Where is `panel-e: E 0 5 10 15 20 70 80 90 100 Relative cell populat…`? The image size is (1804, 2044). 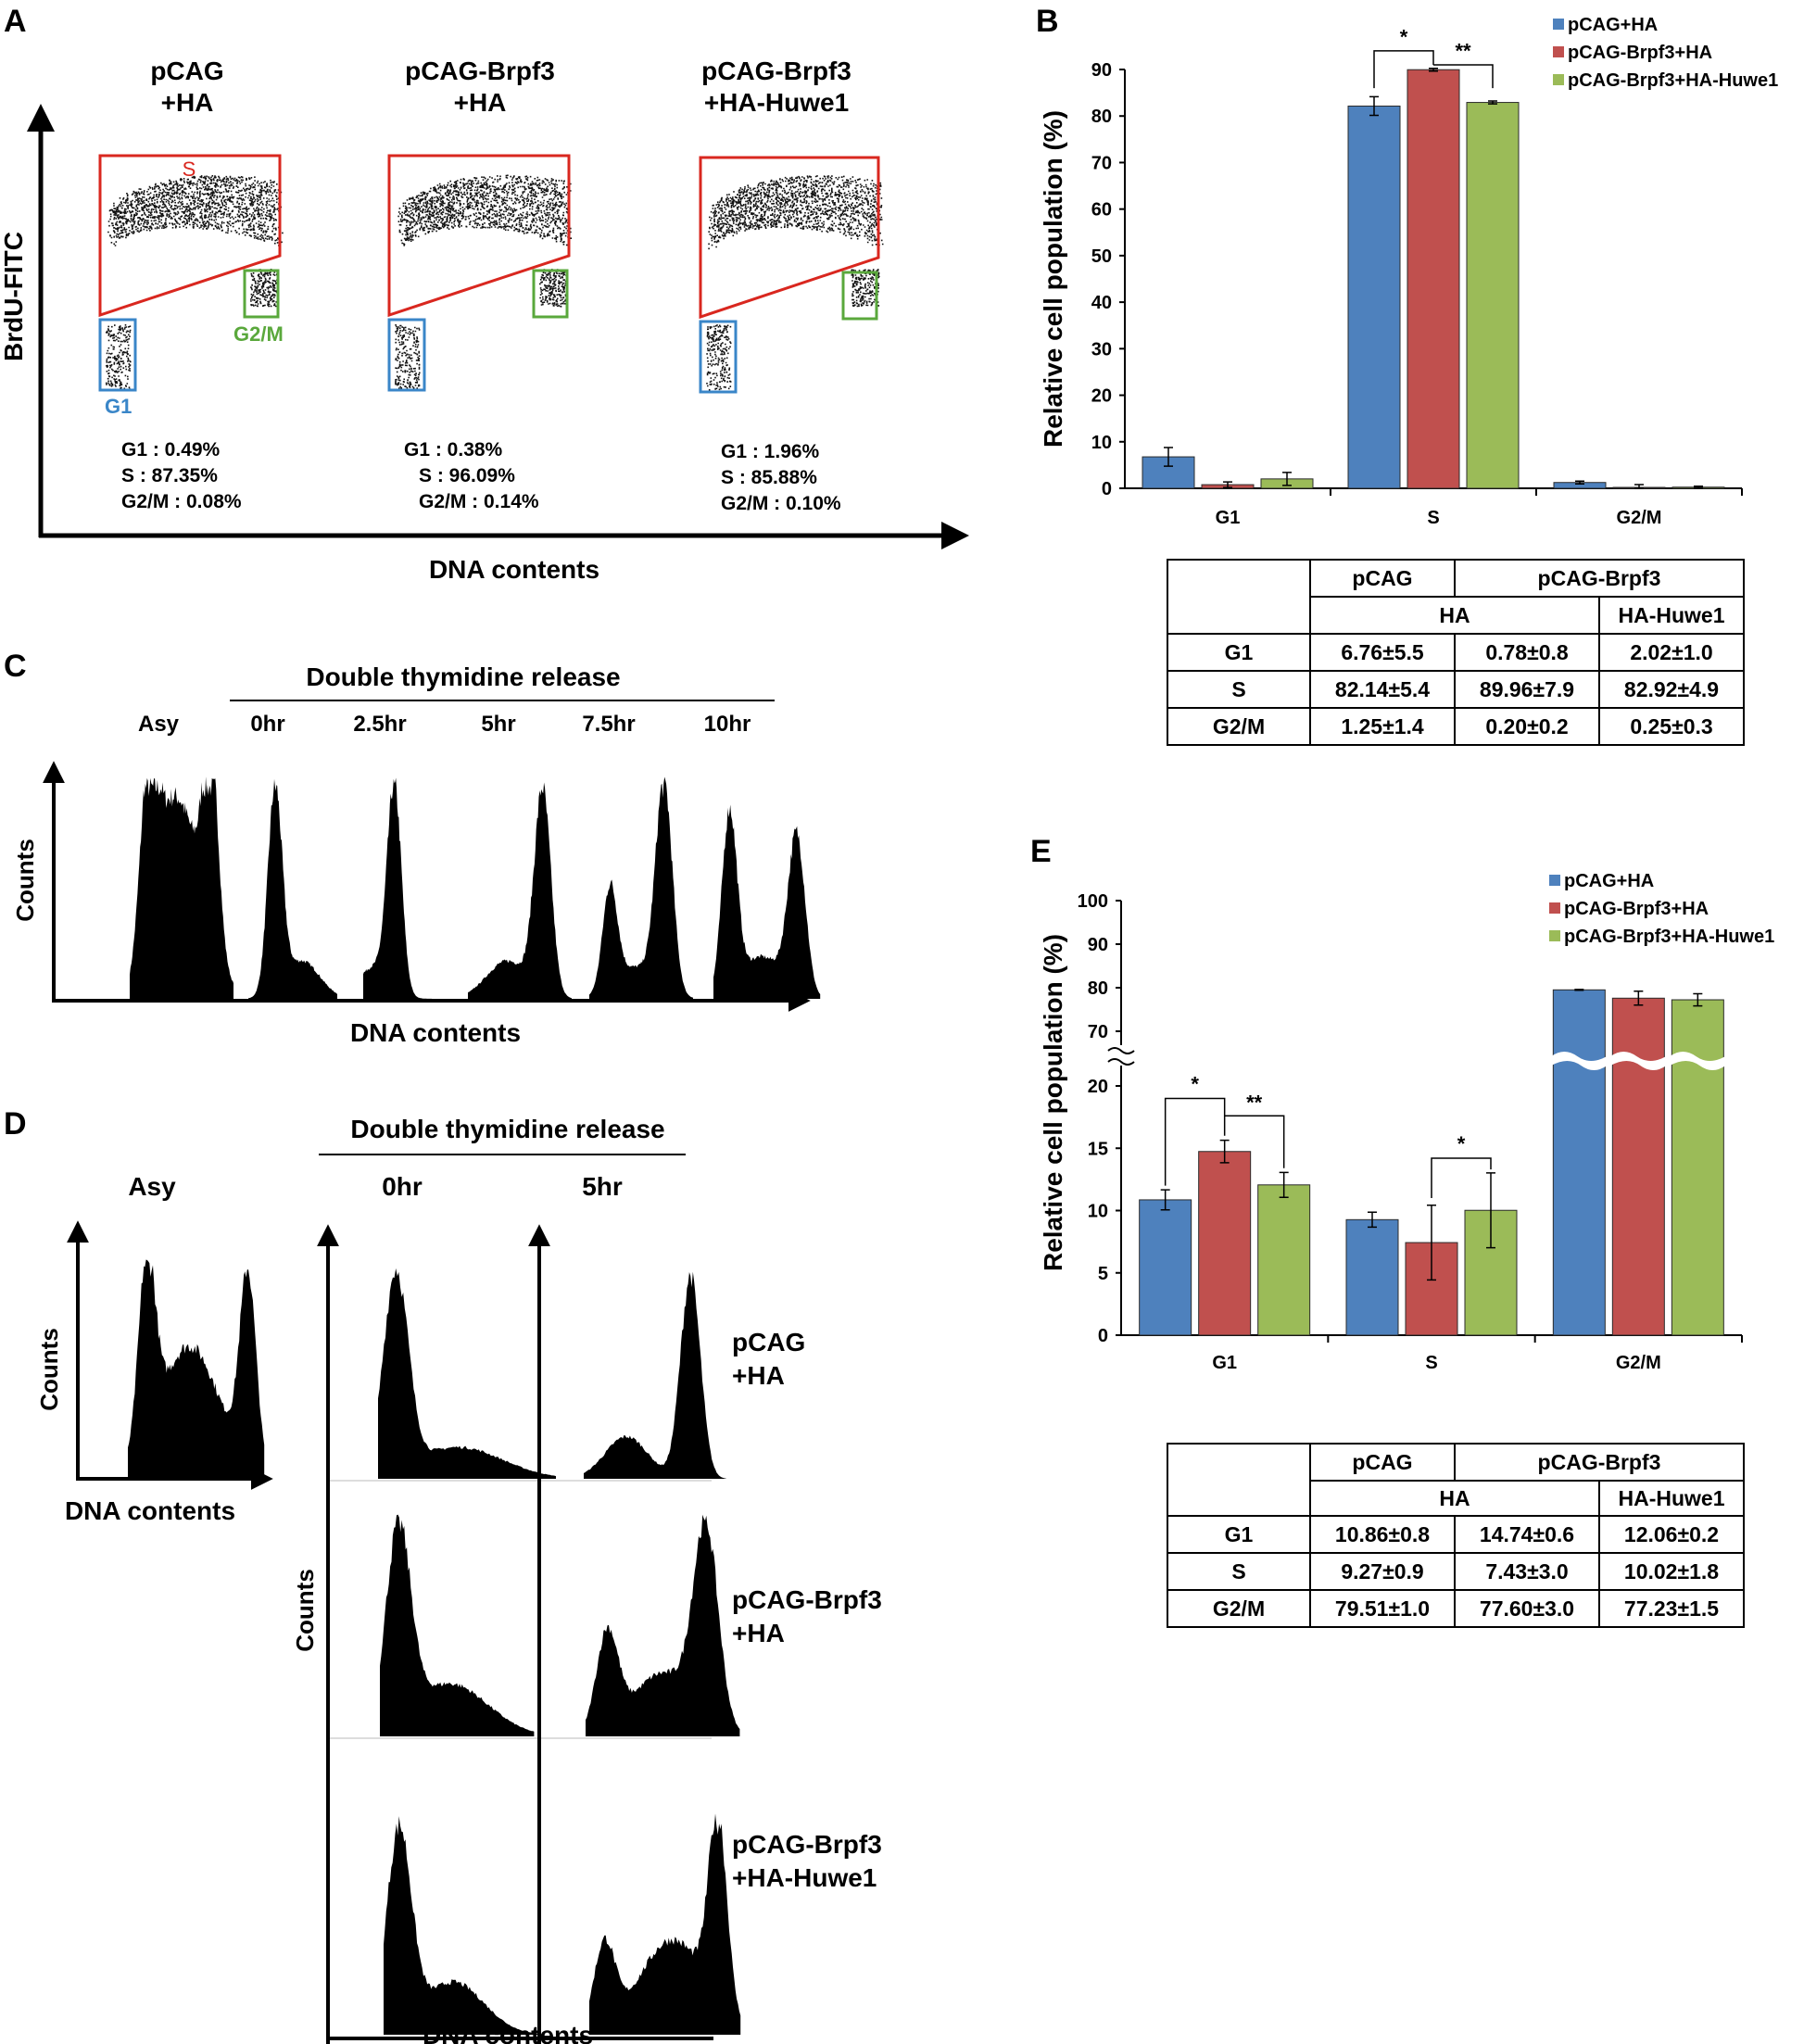
panel-e: E 0 5 10 15 20 70 80 90 100 Relative cell populat… is located at coordinates (1402, 1103).